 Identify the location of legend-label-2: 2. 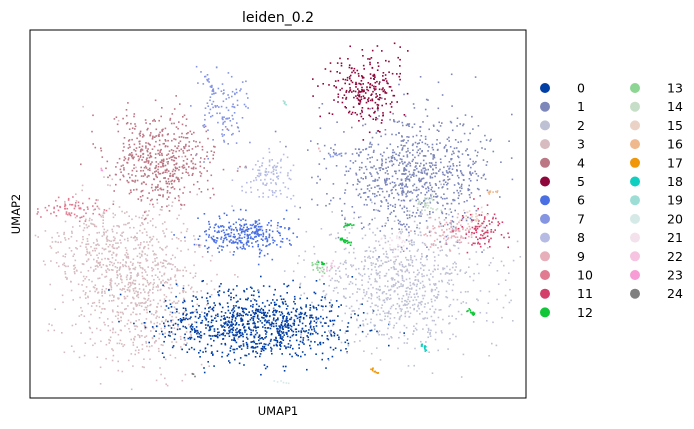
(581, 125).